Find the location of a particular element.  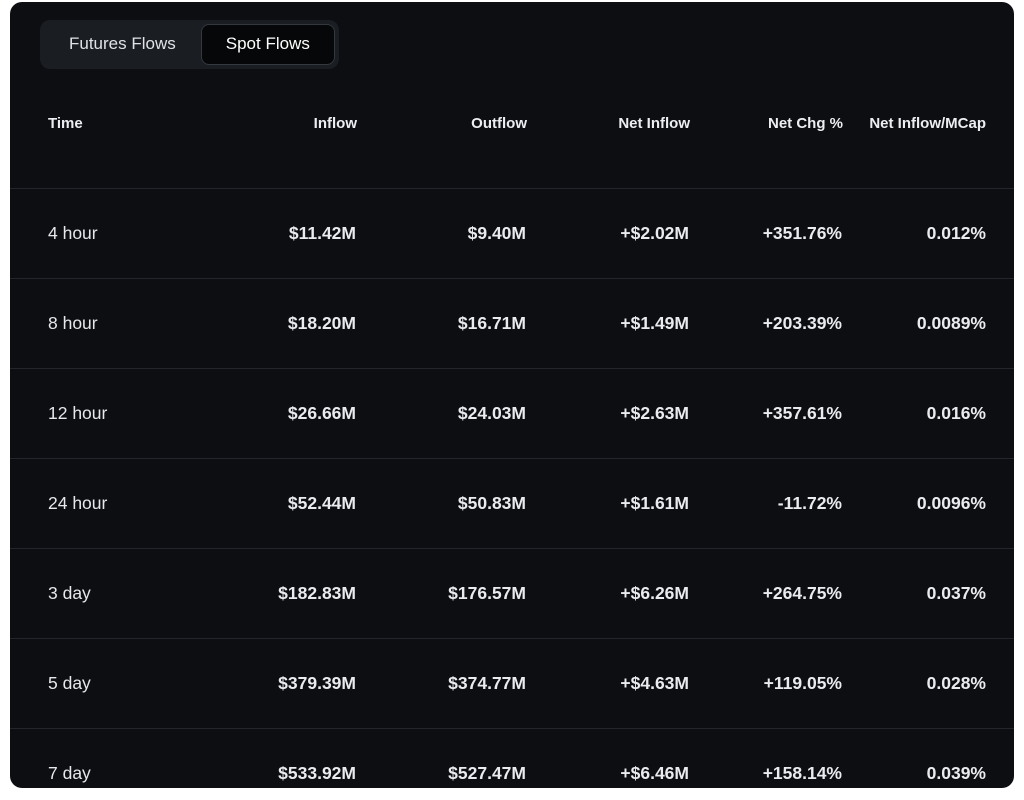

inflow-cell: $379.39M is located at coordinates (263, 683).